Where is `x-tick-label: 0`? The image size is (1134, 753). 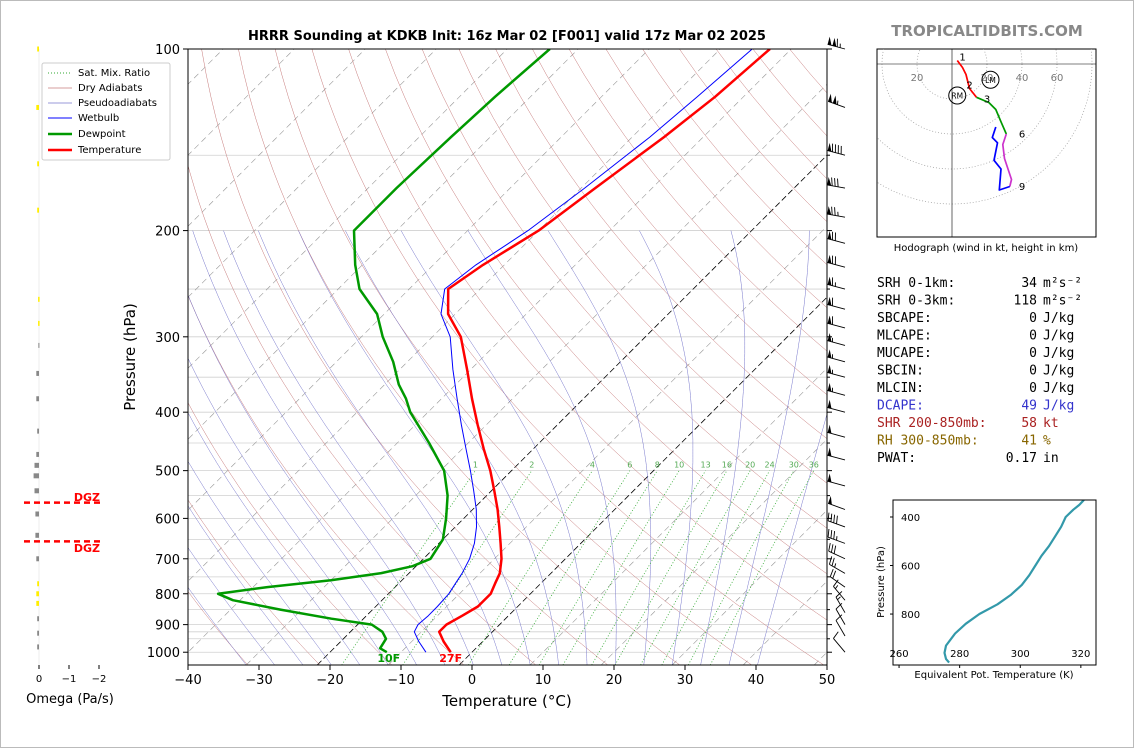
x-tick-label: 0 is located at coordinates (472, 680).